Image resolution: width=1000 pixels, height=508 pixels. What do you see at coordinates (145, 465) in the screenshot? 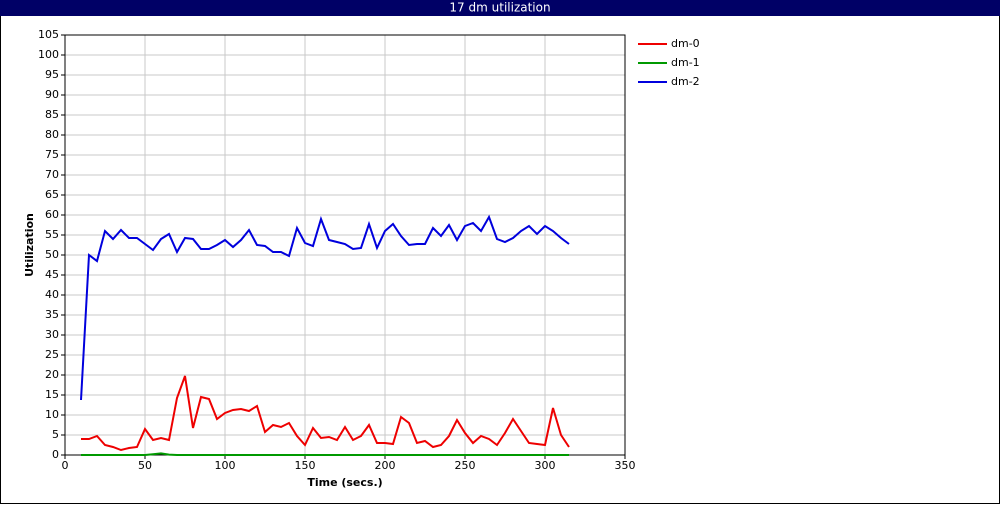
I see `x-tick-label: 50` at bounding box center [145, 465].